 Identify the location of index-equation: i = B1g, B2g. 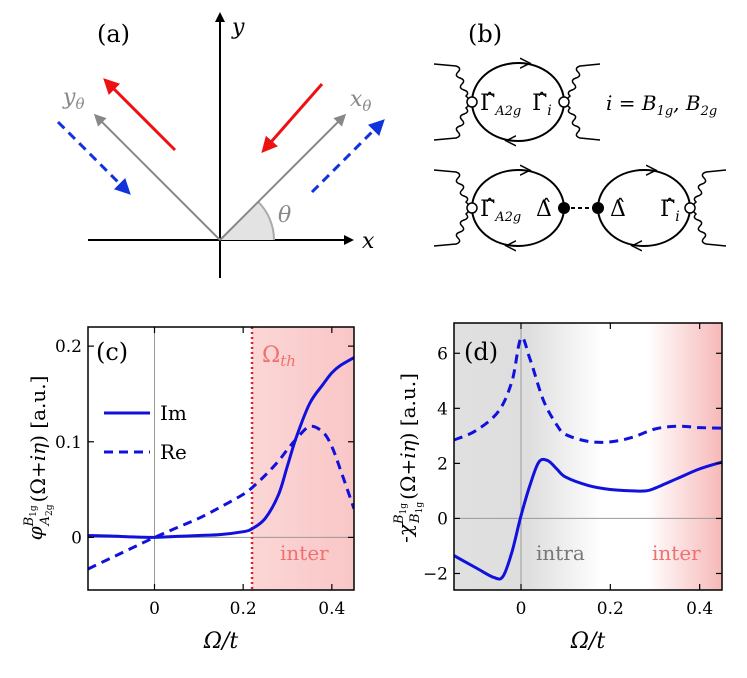
(661, 105).